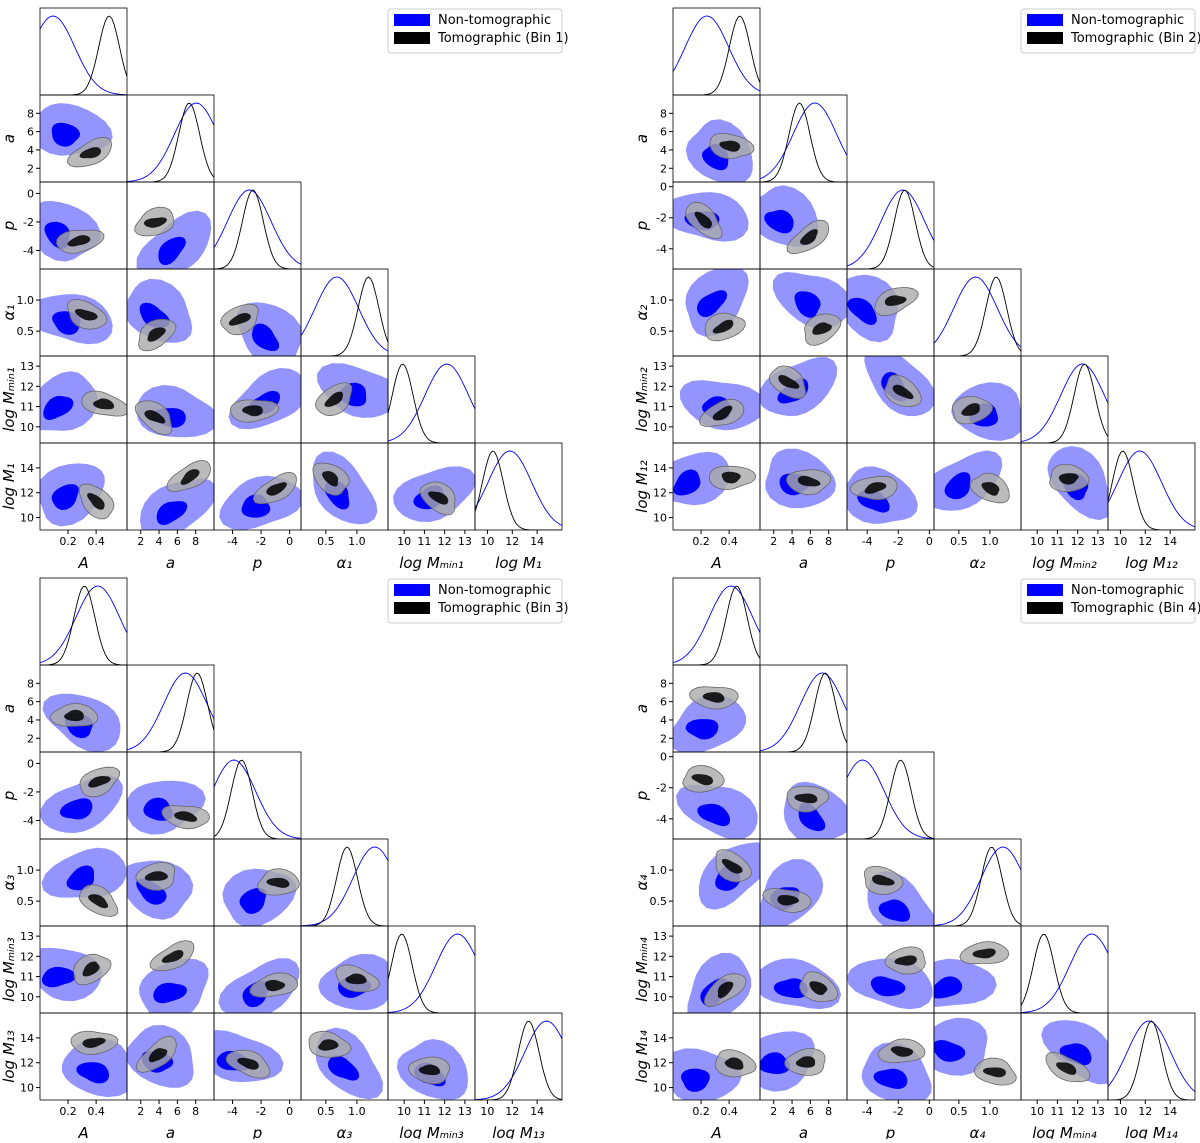  I want to click on x-tick-label: 8, so click(195, 1111).